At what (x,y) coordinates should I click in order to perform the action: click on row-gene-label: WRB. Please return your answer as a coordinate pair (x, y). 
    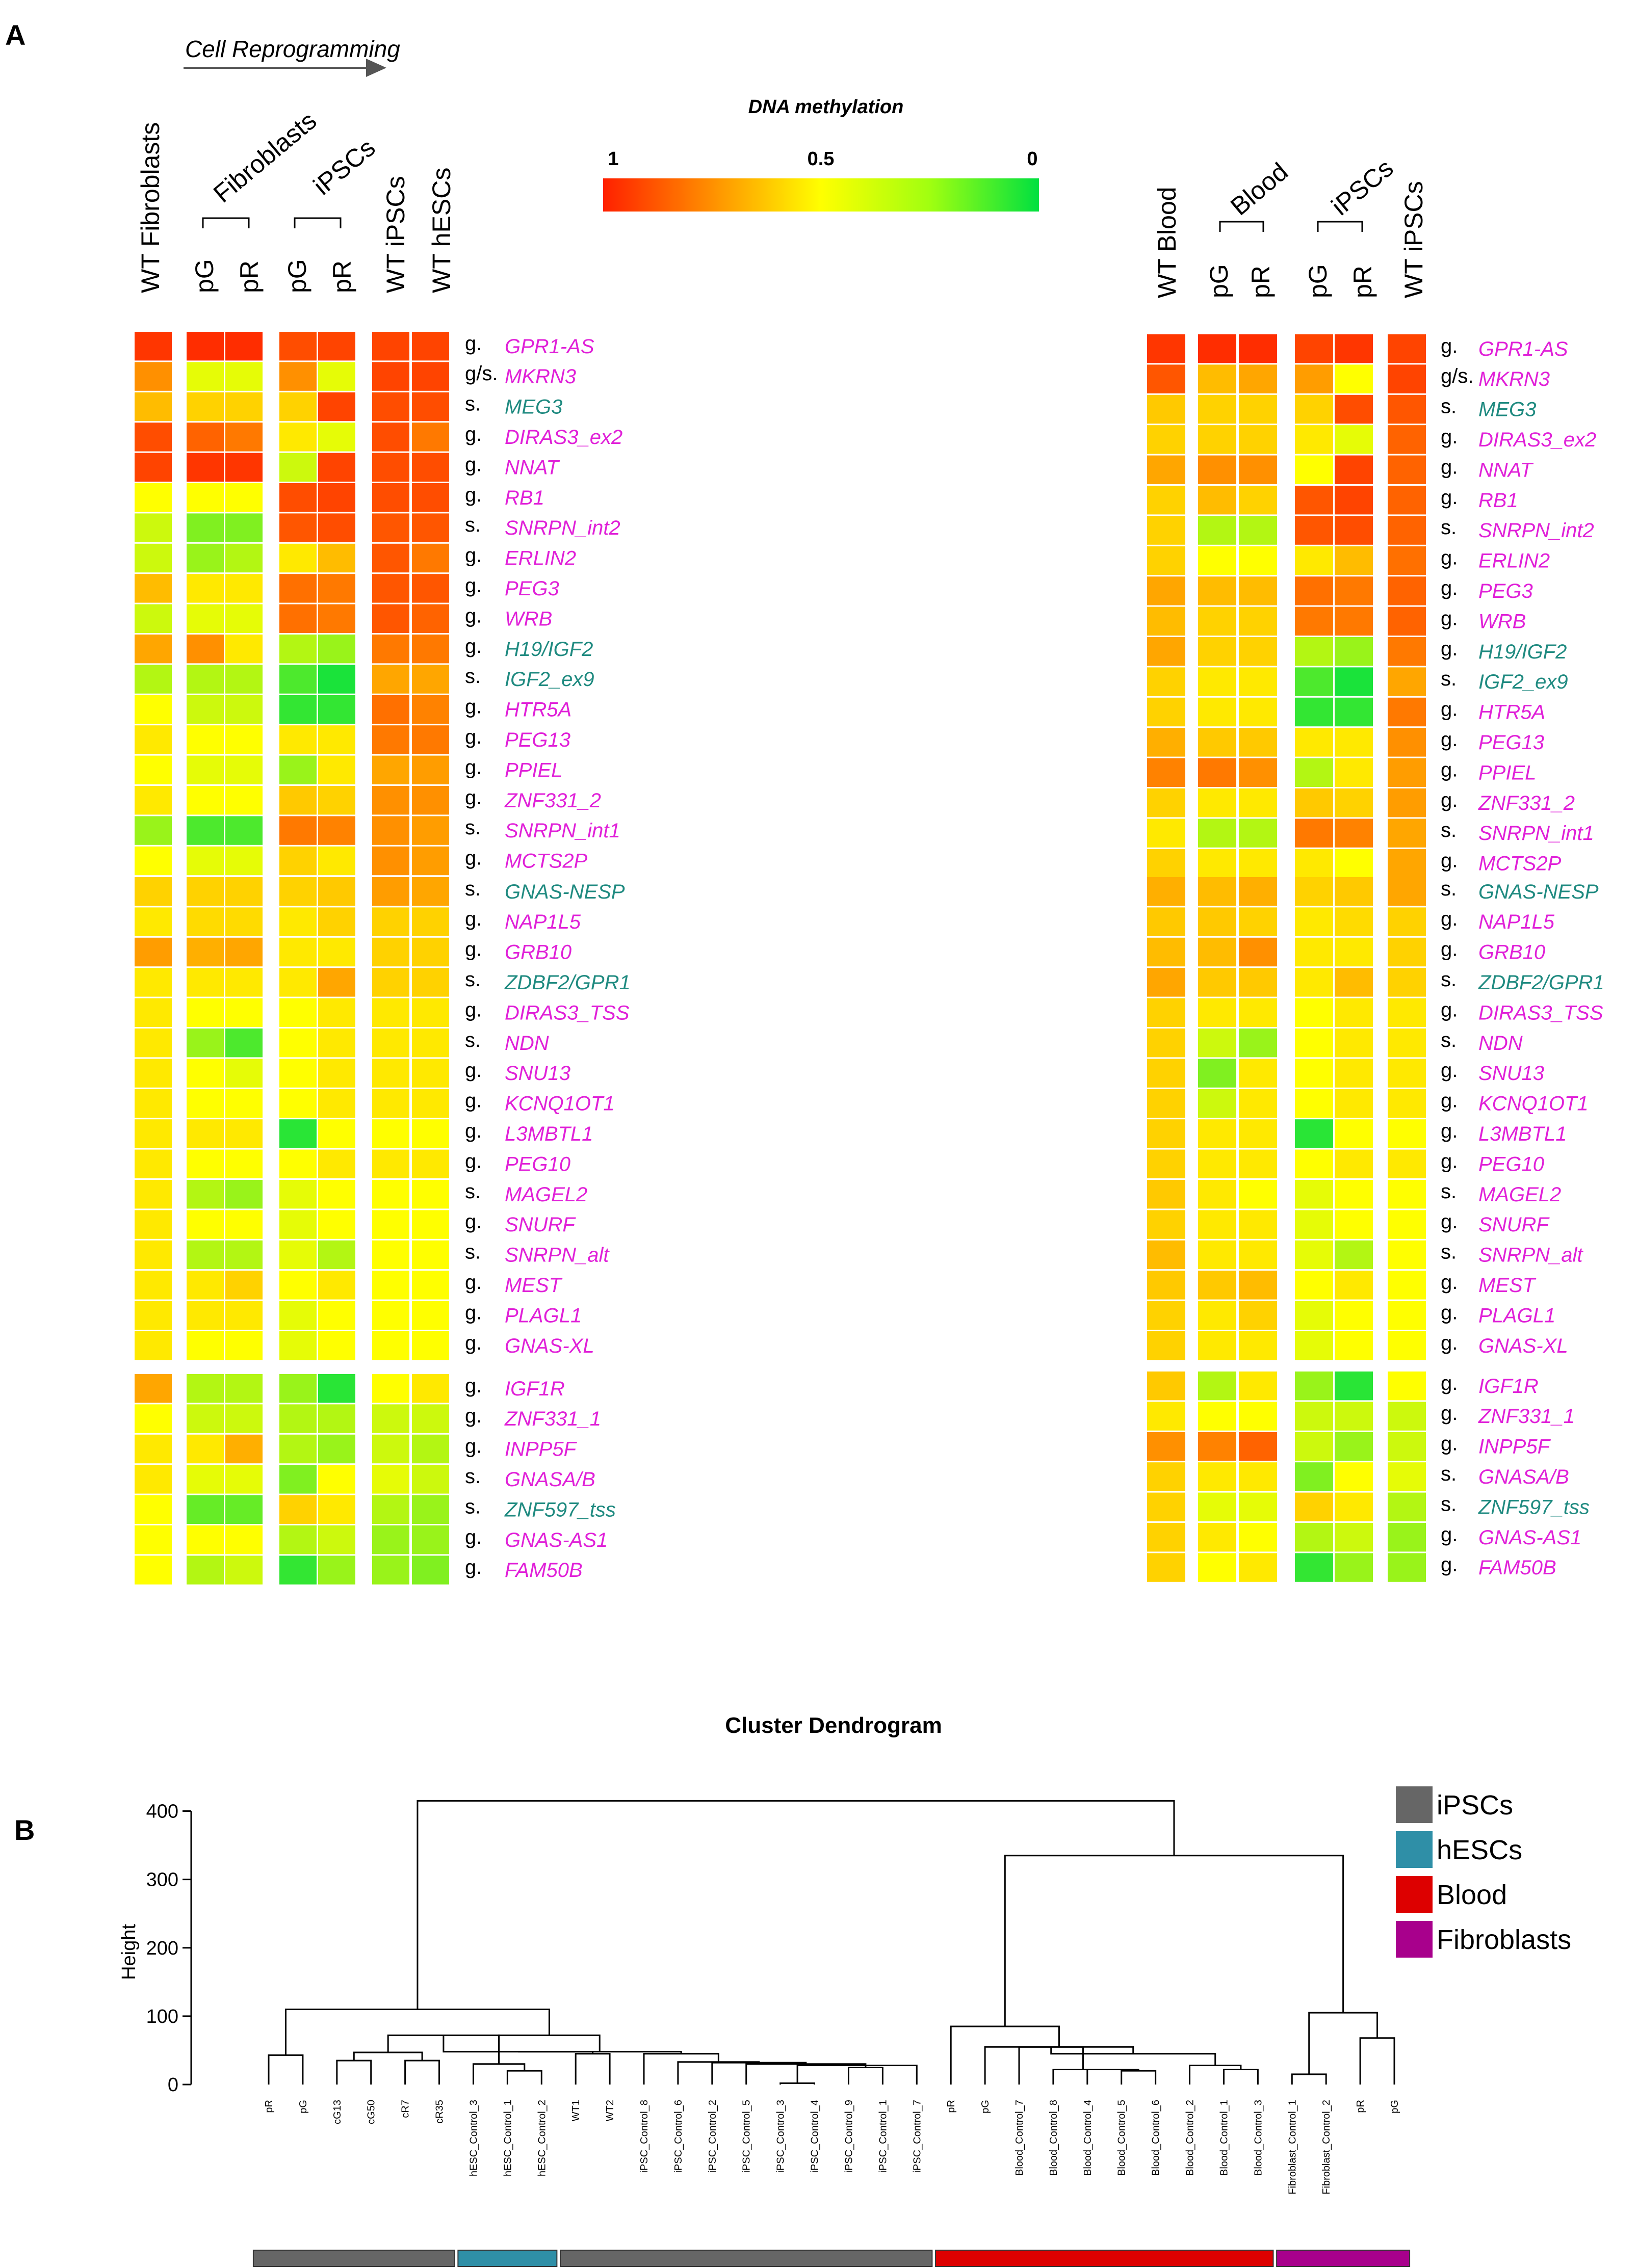
    Looking at the image, I should click on (1502, 621).